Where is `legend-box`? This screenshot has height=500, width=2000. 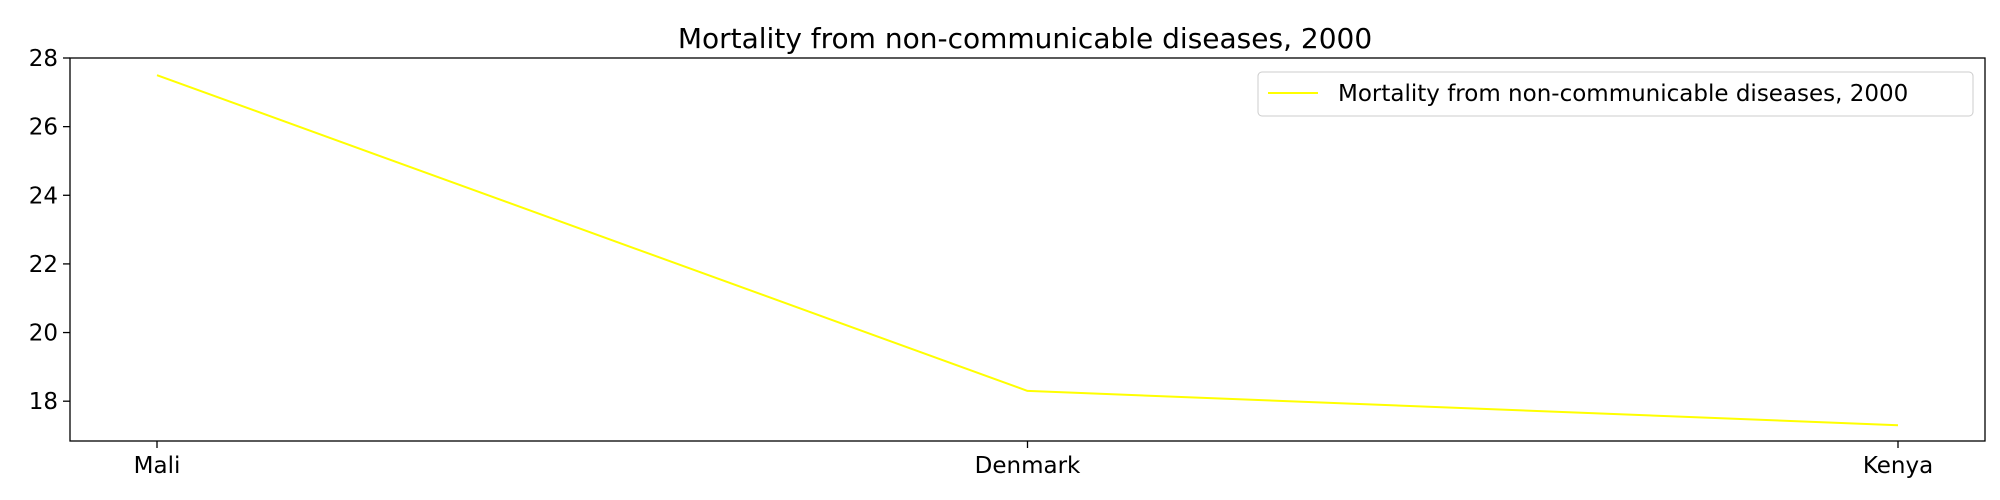 legend-box is located at coordinates (1615, 94).